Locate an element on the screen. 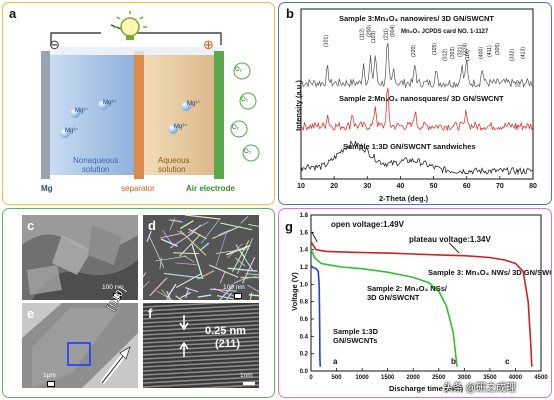  panel-d-scale-label: 100 nm is located at coordinates (234, 287).